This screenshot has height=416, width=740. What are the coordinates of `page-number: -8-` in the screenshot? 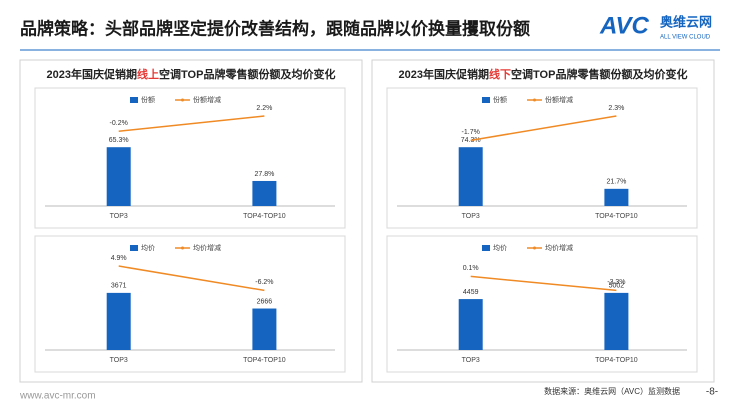 It's located at (712, 392).